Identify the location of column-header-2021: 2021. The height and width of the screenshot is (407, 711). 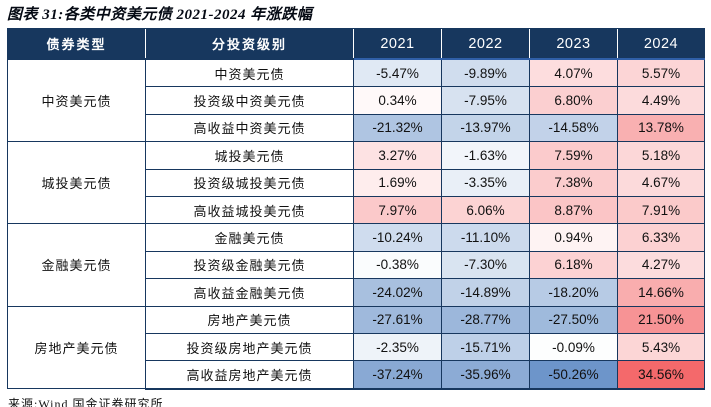
(397, 44).